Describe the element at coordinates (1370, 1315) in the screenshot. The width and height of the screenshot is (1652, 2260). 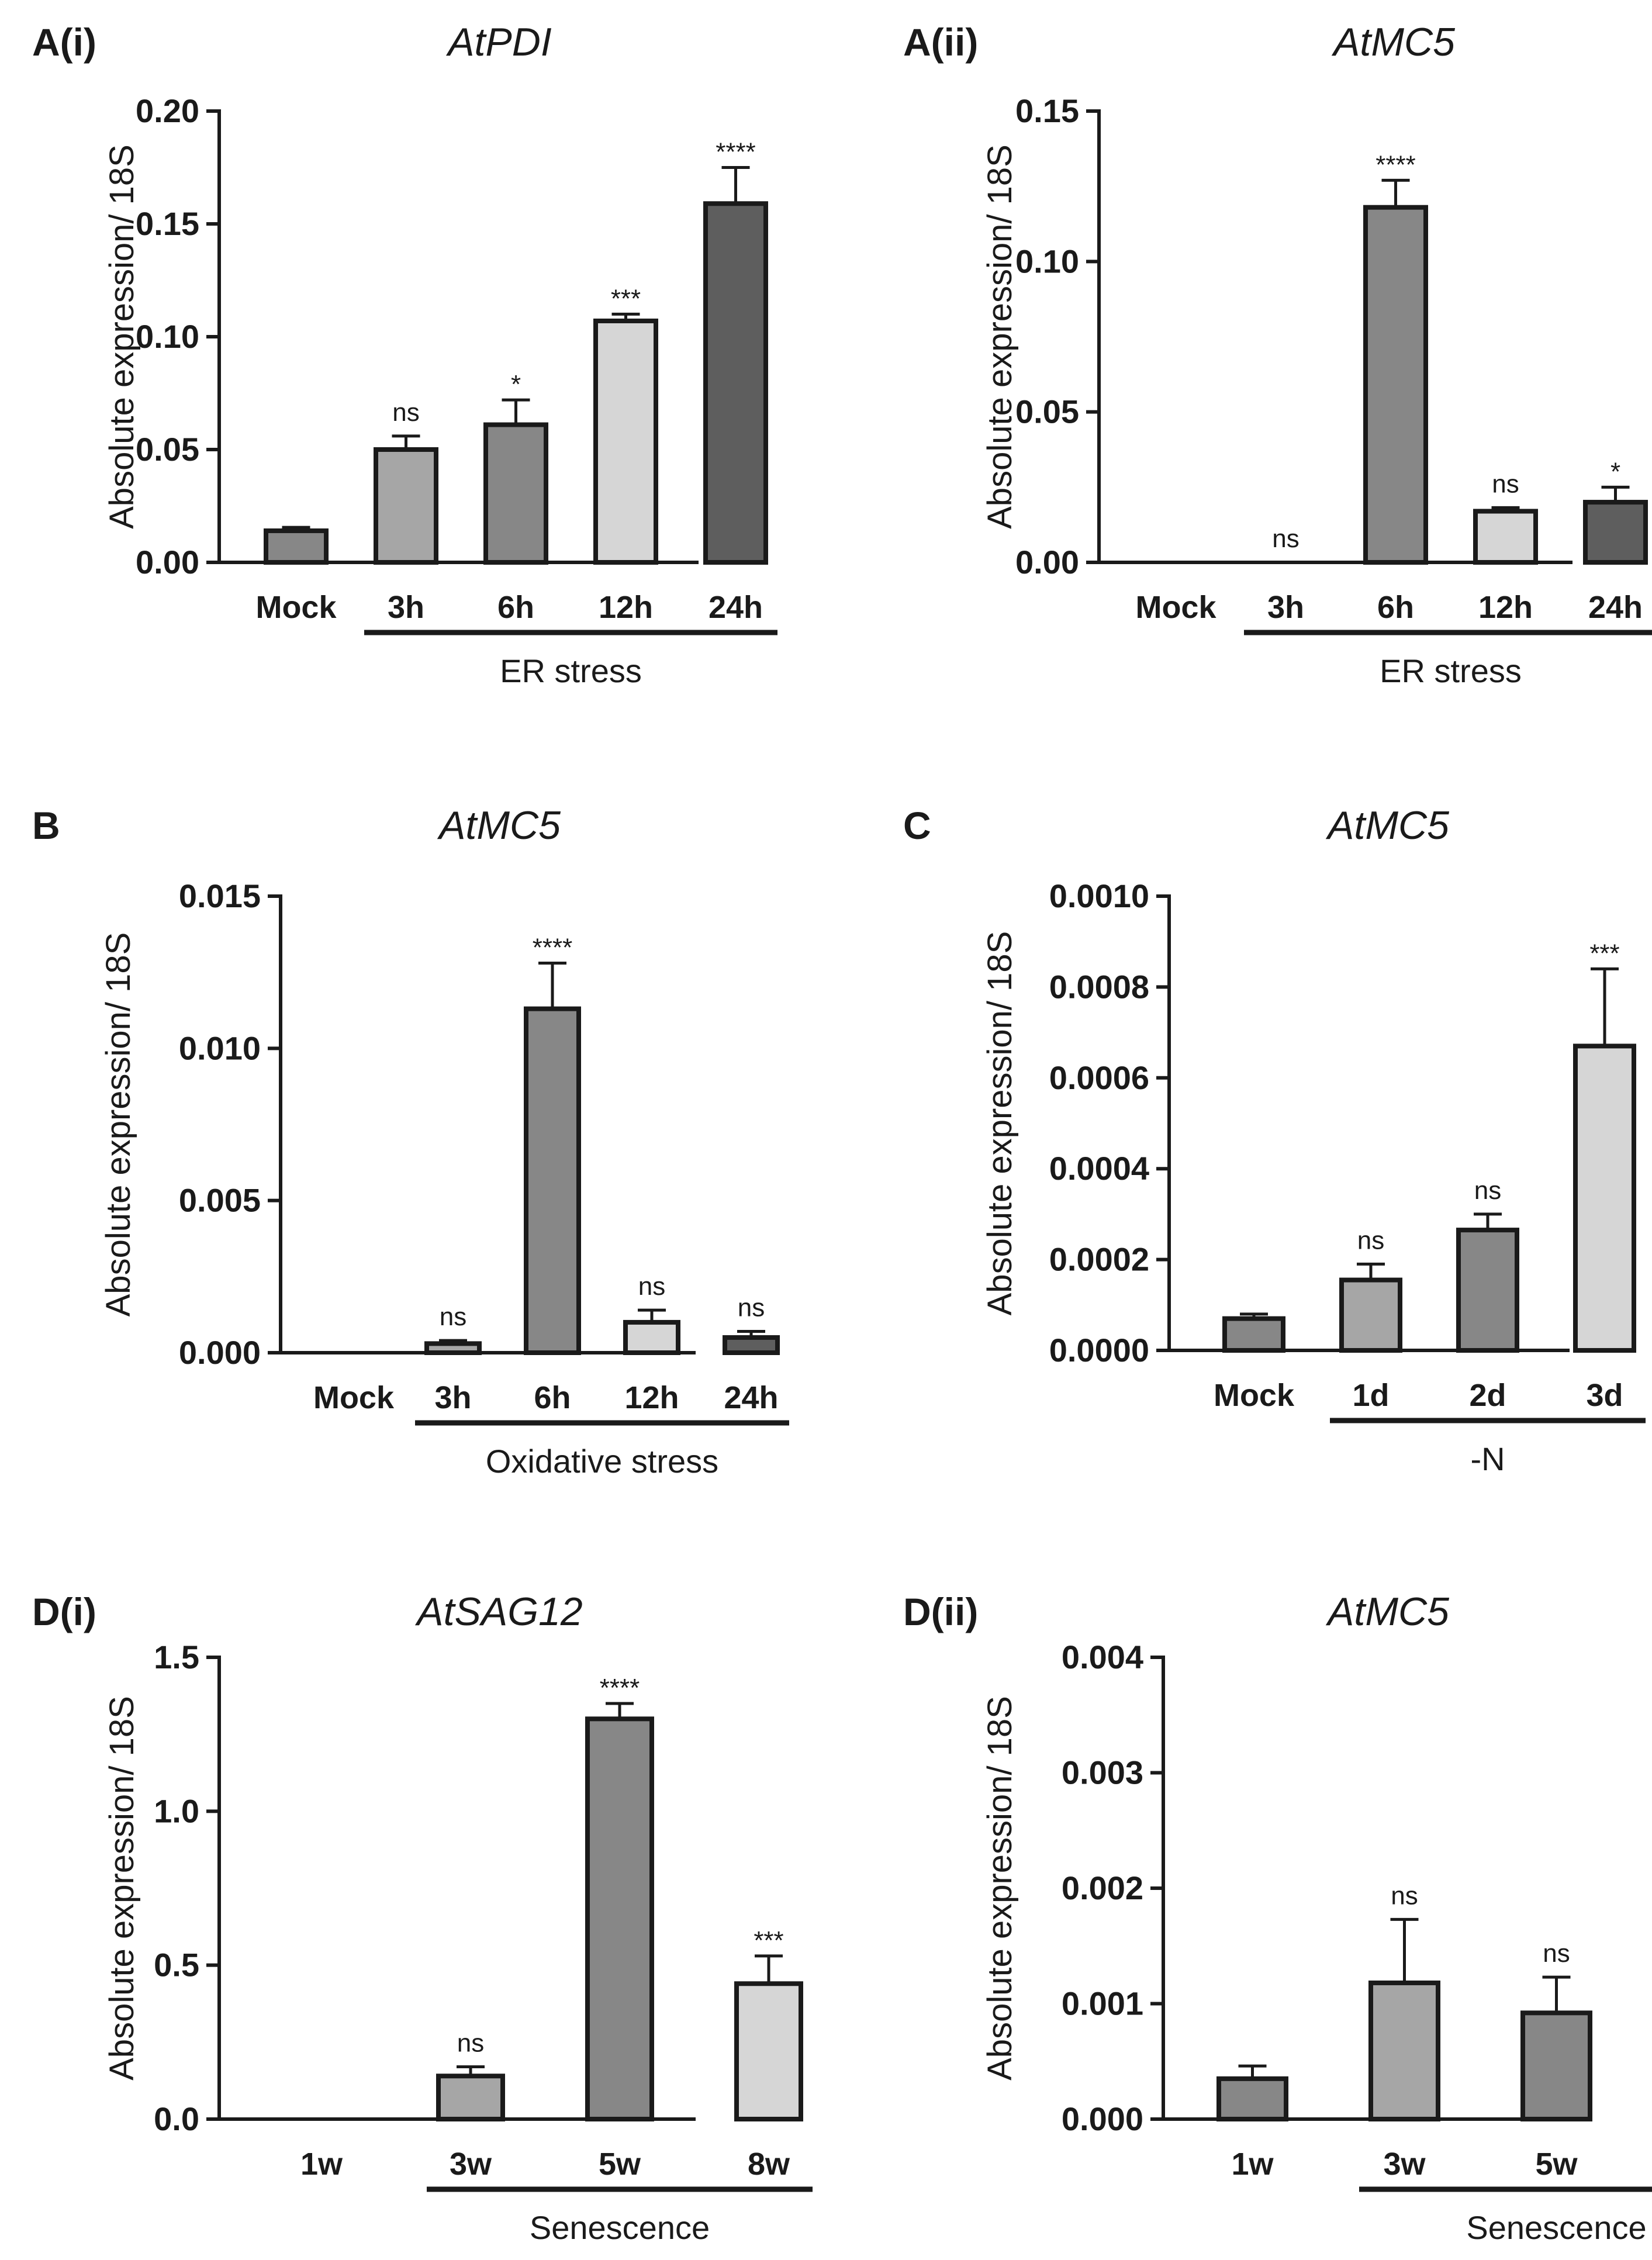
I see `bar-1d` at that location.